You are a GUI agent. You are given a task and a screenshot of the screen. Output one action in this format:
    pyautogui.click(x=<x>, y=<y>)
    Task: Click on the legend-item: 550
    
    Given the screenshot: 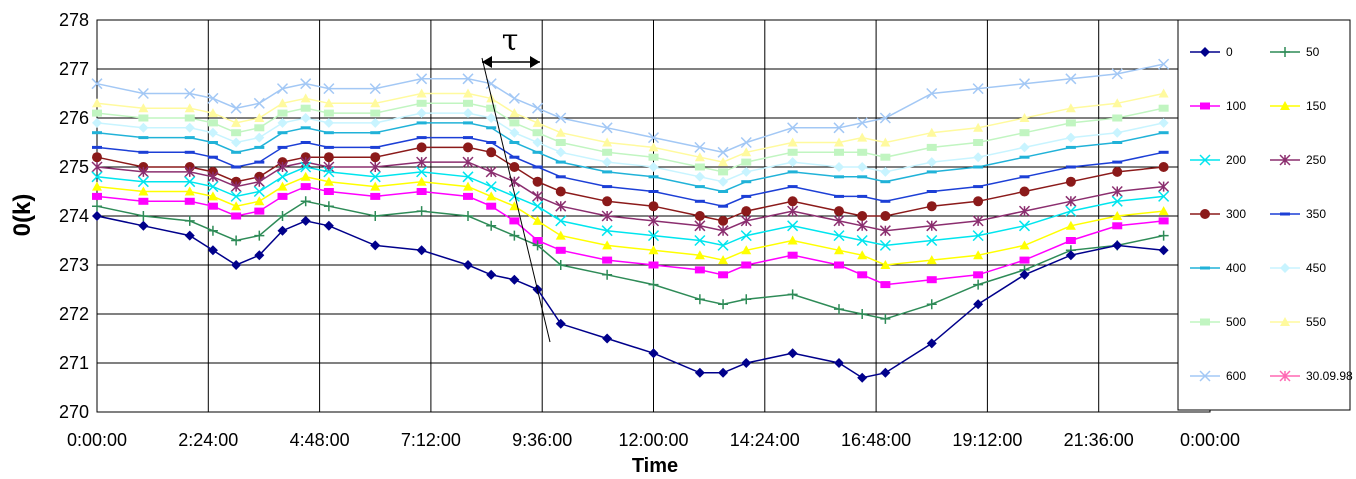 What is the action you would take?
    pyautogui.click(x=1298, y=322)
    